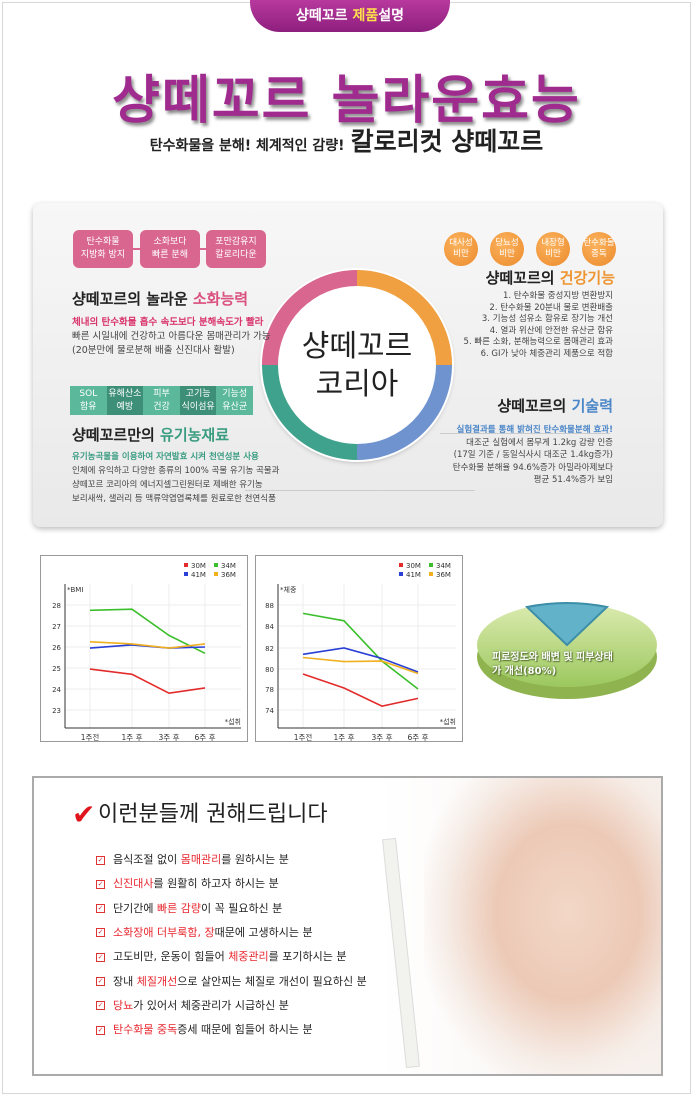 Image resolution: width=693 pixels, height=1096 pixels. What do you see at coordinates (170, 249) in the screenshot?
I see `feature-box: 소화보다 빠른 분해` at bounding box center [170, 249].